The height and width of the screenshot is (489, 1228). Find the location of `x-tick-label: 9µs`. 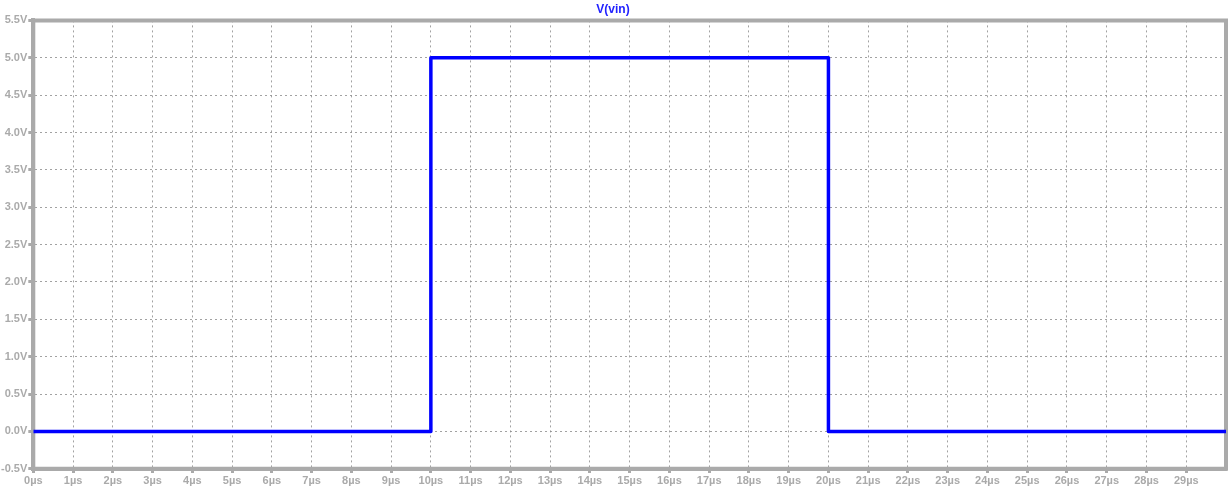

x-tick-label: 9µs is located at coordinates (391, 480).